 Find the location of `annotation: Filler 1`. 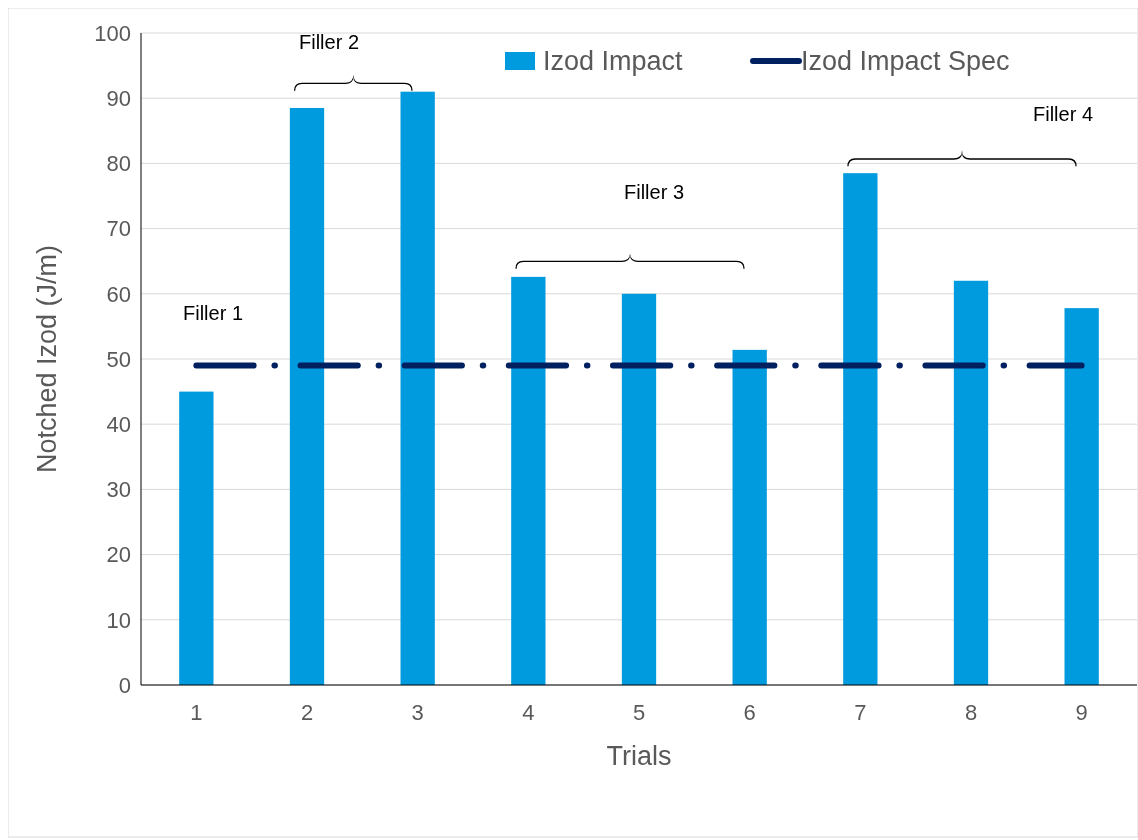

annotation: Filler 1 is located at coordinates (213, 312).